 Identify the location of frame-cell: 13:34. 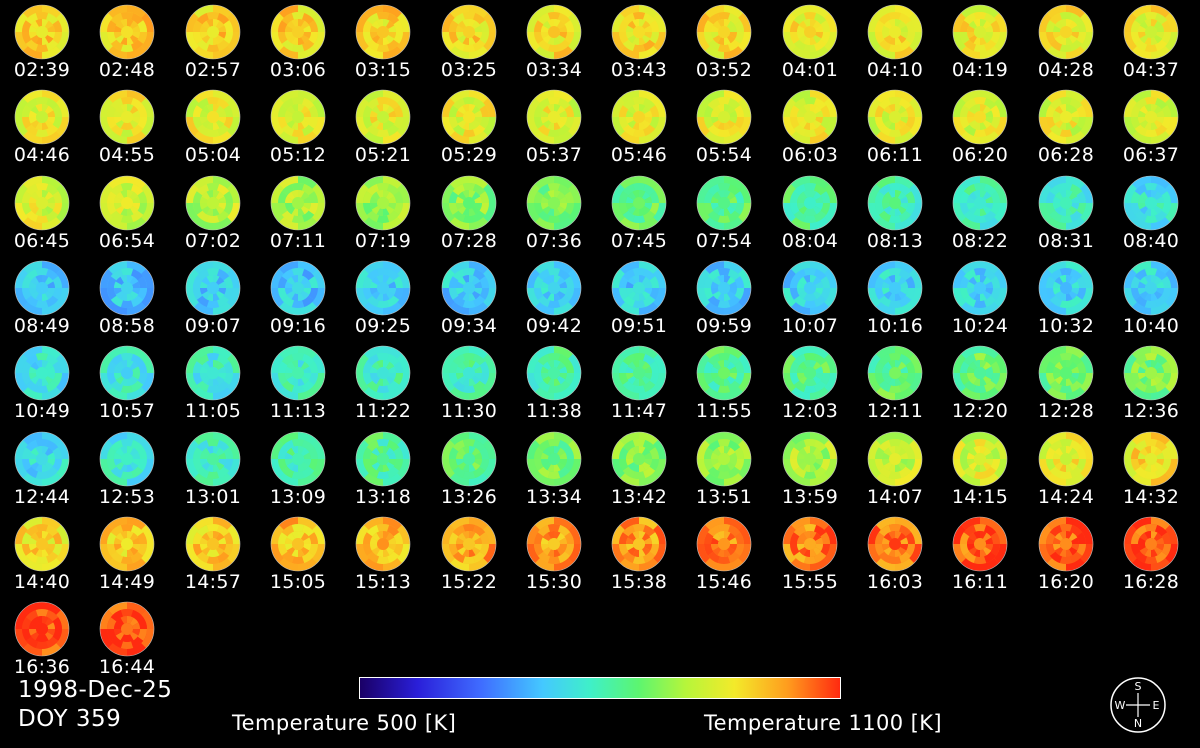
(555, 470).